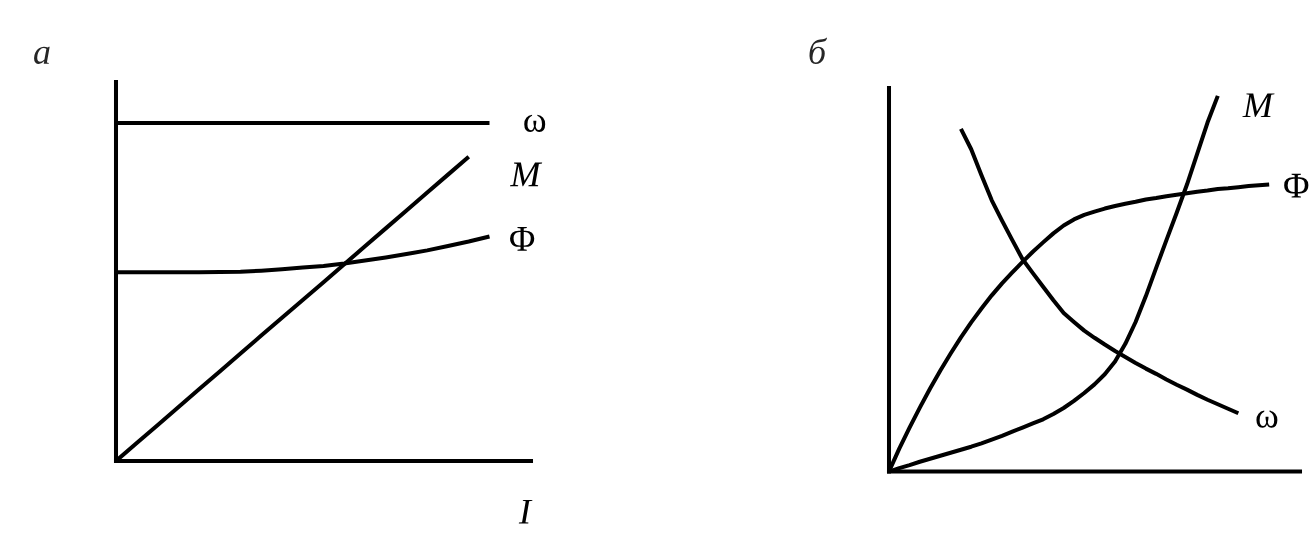 This screenshot has width=1315, height=536. What do you see at coordinates (525, 511) in the screenshot?
I see `x-axis-title: I` at bounding box center [525, 511].